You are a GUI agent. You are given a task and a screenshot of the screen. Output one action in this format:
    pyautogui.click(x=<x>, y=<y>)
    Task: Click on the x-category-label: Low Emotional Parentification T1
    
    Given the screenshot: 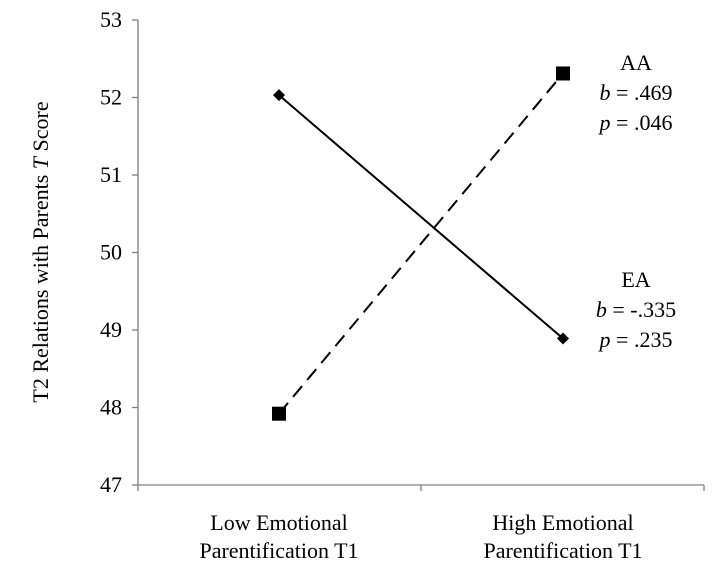 What is the action you would take?
    pyautogui.click(x=278, y=536)
    